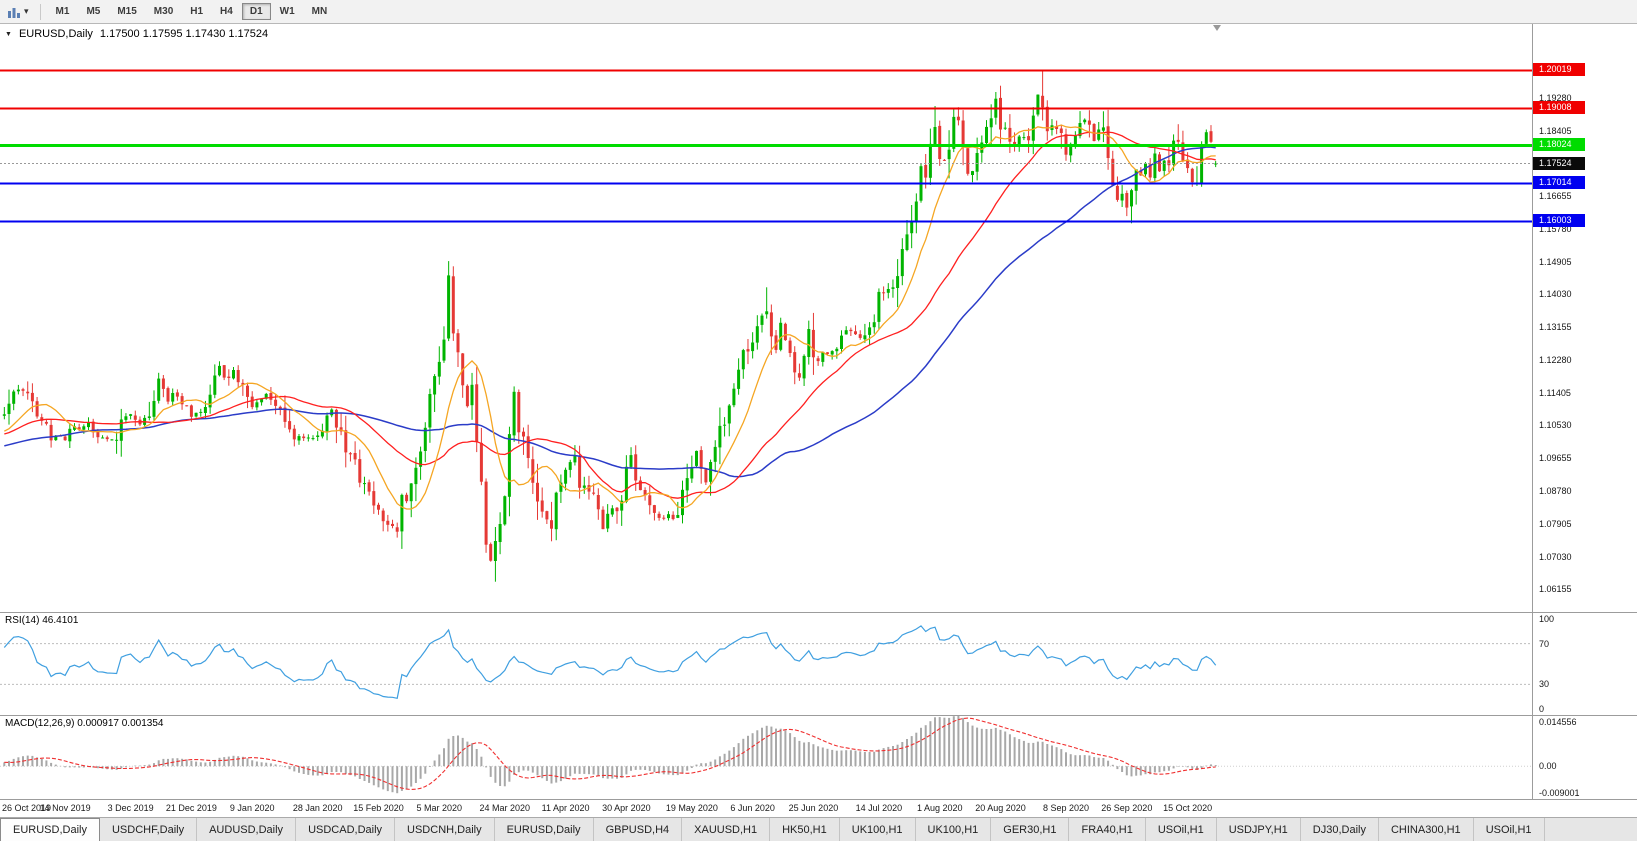 The width and height of the screenshot is (1637, 841). I want to click on chart-tab: USDCAD,Daily, so click(346, 829).